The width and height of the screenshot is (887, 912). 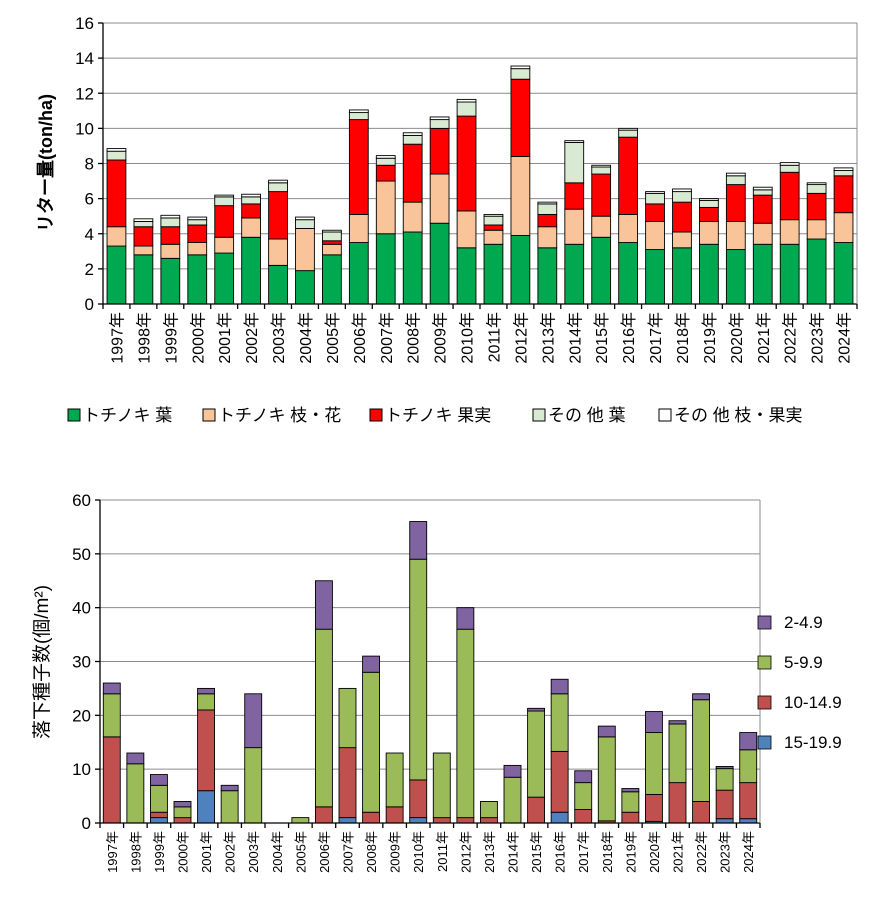 I want to click on x-category-label: 1999年, so click(x=159, y=852).